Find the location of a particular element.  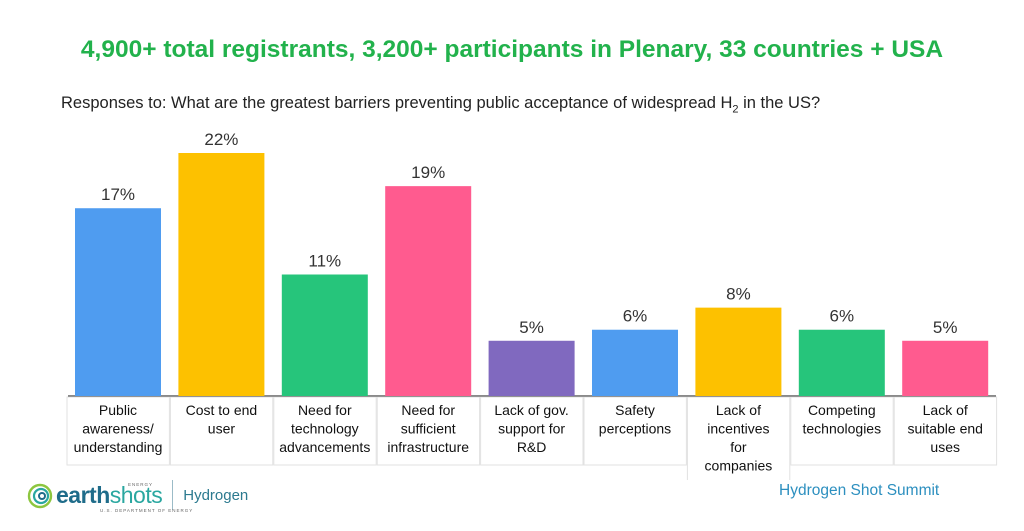

category-label: Need for sufficient infrastructure is located at coordinates (428, 428).